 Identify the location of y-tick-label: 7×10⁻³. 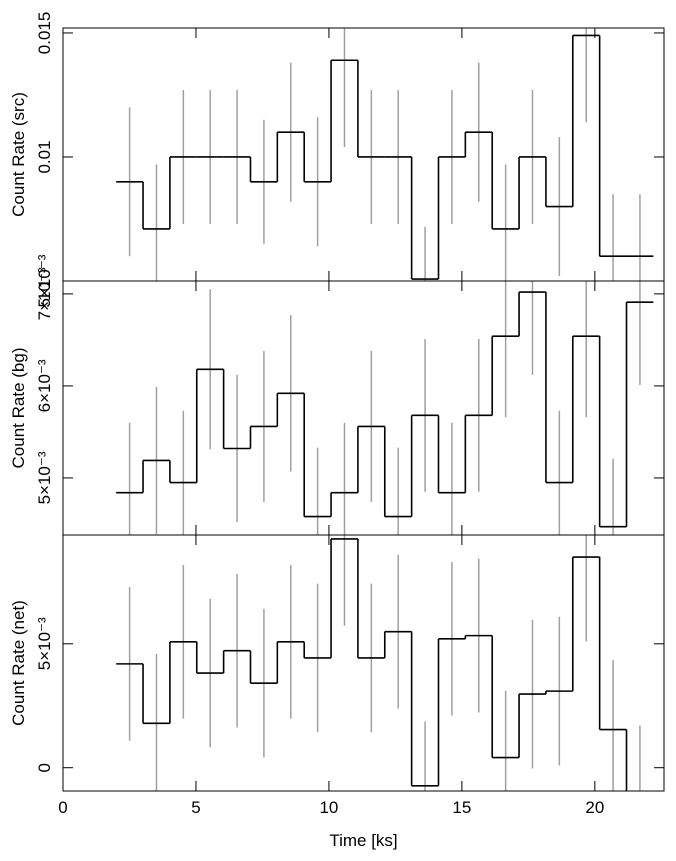
(44, 293).